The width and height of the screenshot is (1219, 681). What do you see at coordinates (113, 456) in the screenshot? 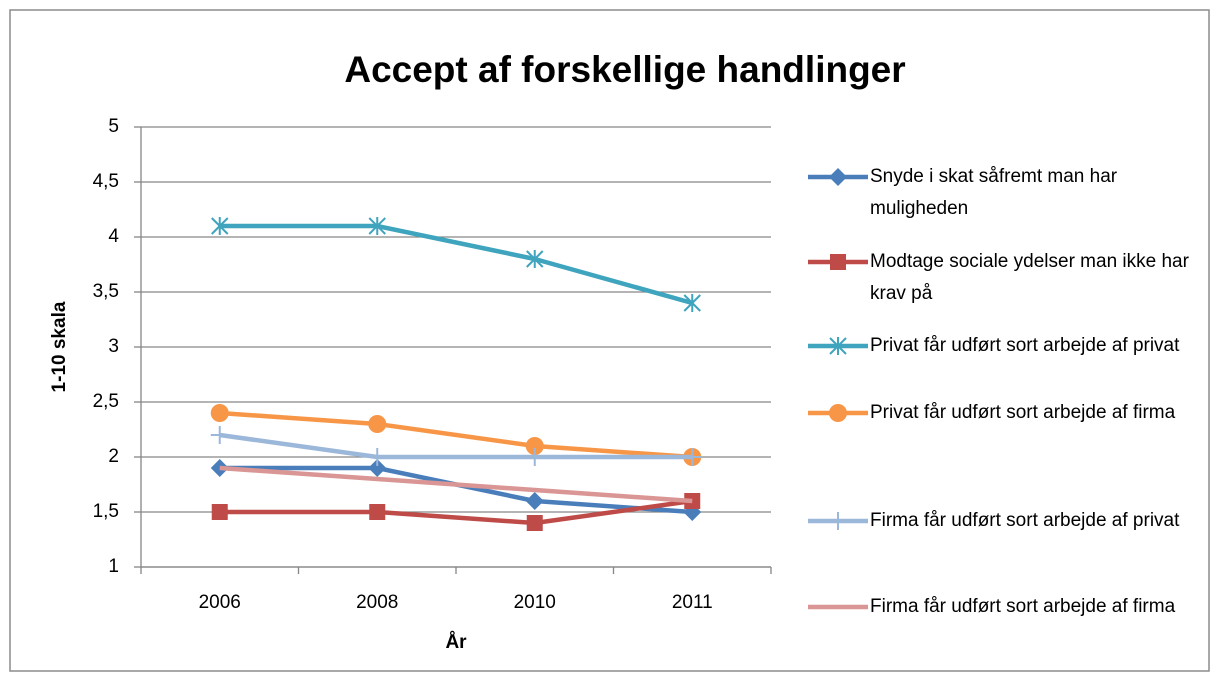
I see `y-tick-label: 2` at bounding box center [113, 456].